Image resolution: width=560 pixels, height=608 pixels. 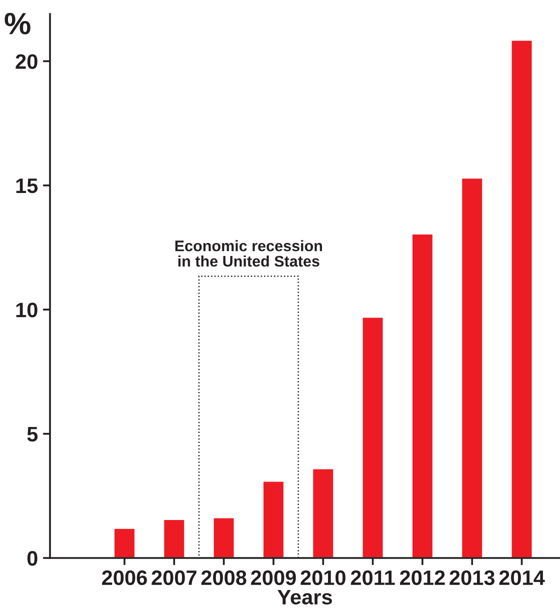 I want to click on x-tick-label: 2014, so click(x=522, y=578).